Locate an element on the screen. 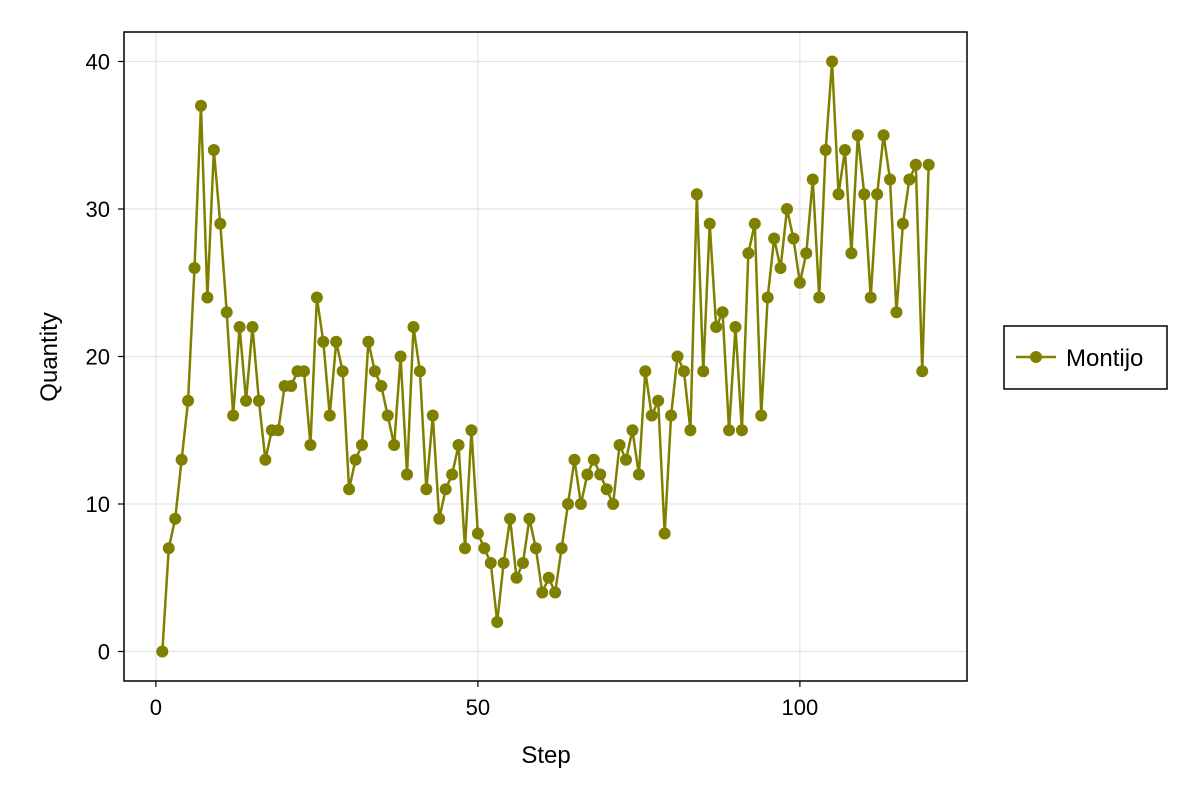  y-axis: 0 10 20 30 40 is located at coordinates (105, 357).